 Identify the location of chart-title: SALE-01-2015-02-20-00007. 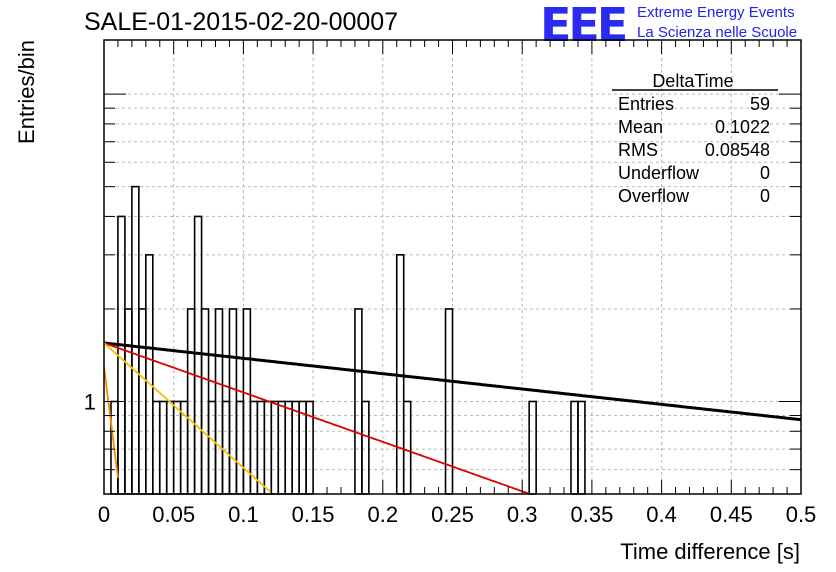
(241, 22).